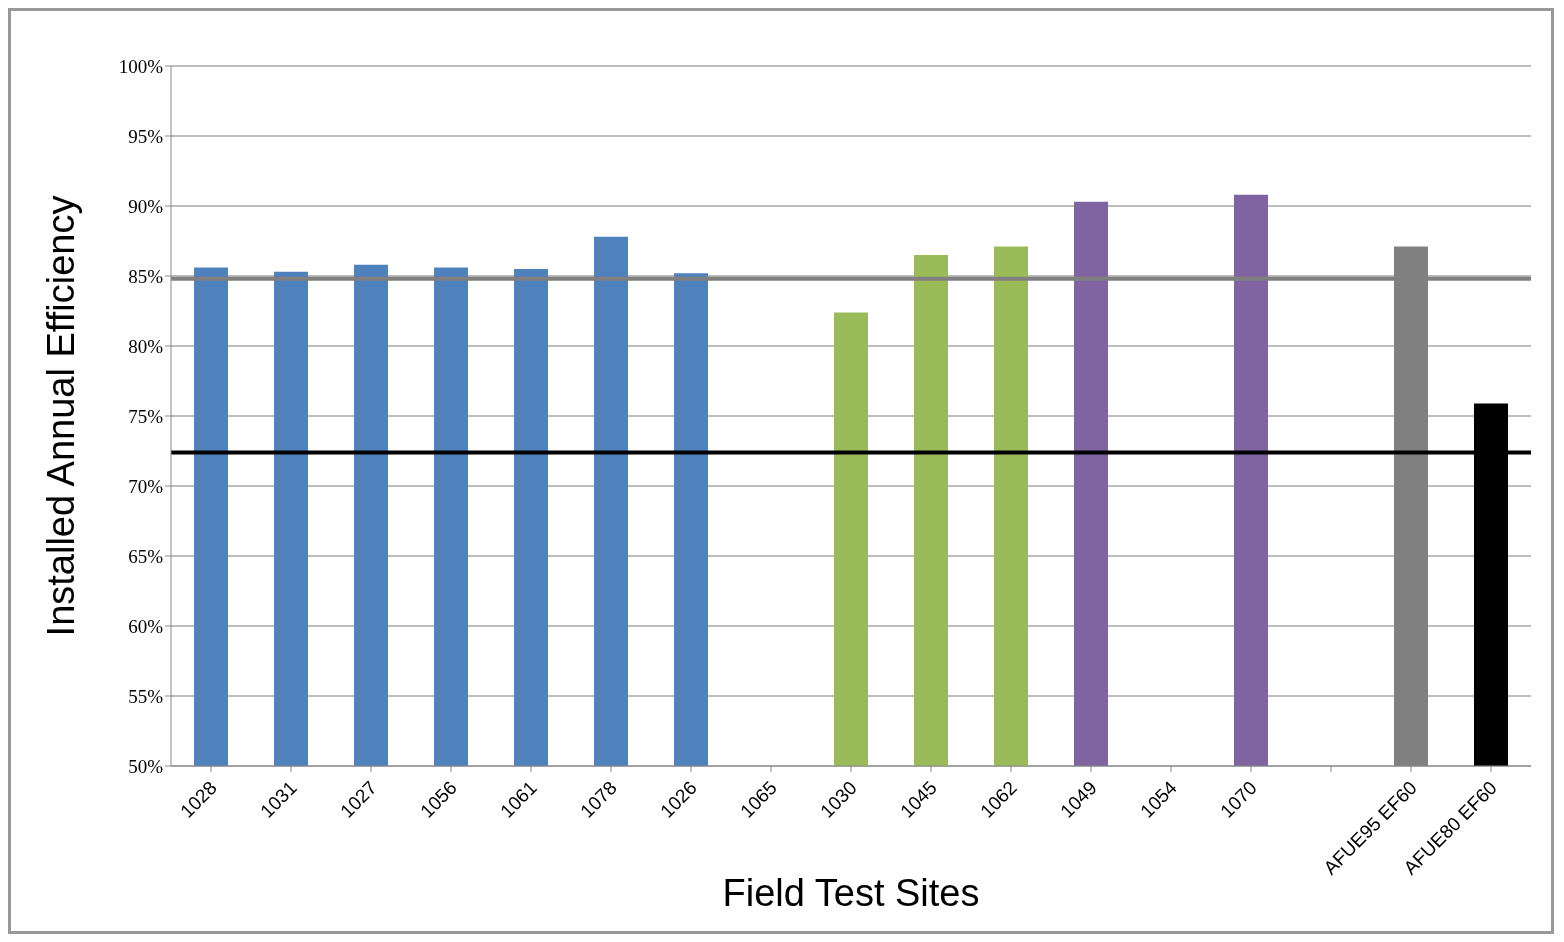 The width and height of the screenshot is (1564, 942). What do you see at coordinates (146, 696) in the screenshot?
I see `y-tick-label: 55%` at bounding box center [146, 696].